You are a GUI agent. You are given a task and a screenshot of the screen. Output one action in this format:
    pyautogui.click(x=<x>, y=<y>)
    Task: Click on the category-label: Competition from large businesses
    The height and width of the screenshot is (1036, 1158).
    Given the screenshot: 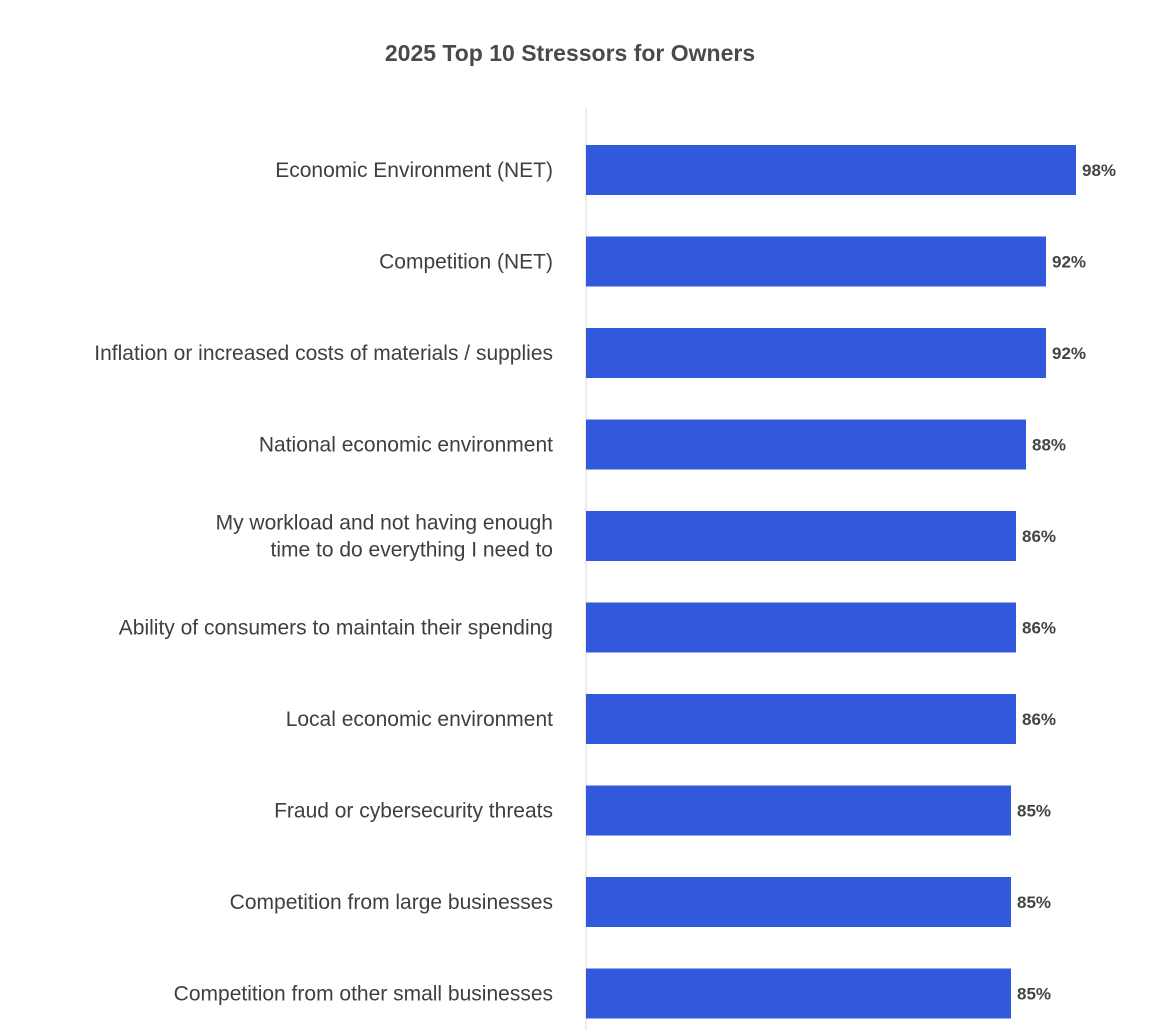 What is the action you would take?
    pyautogui.click(x=391, y=902)
    